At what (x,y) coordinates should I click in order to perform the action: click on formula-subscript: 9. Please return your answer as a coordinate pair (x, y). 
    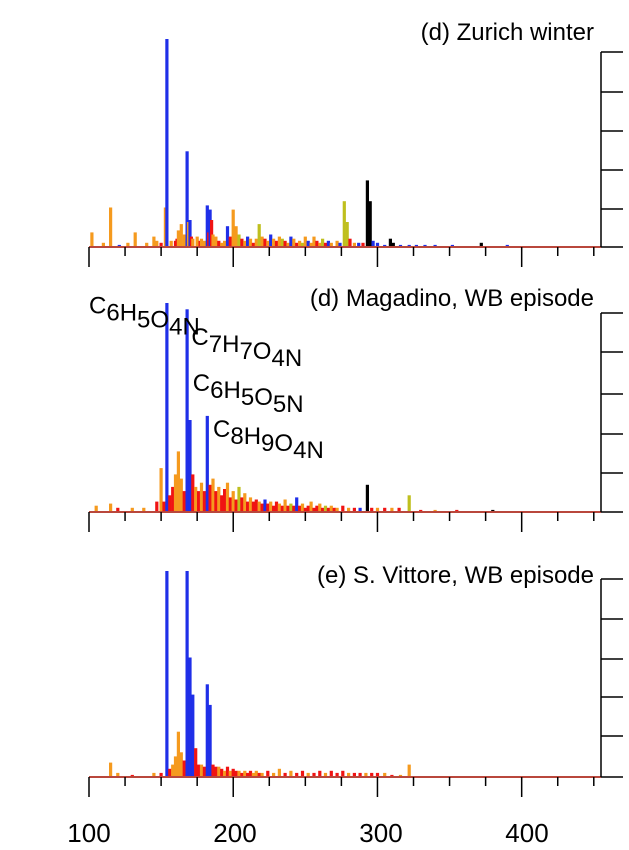
    Looking at the image, I should click on (267, 443).